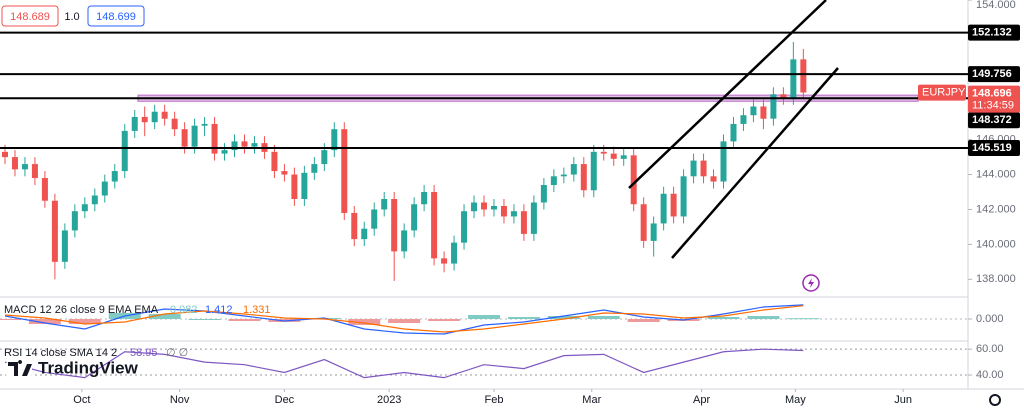 The width and height of the screenshot is (1024, 411). Describe the element at coordinates (990, 319) in the screenshot. I see `y-tick-label: 0.000` at that location.